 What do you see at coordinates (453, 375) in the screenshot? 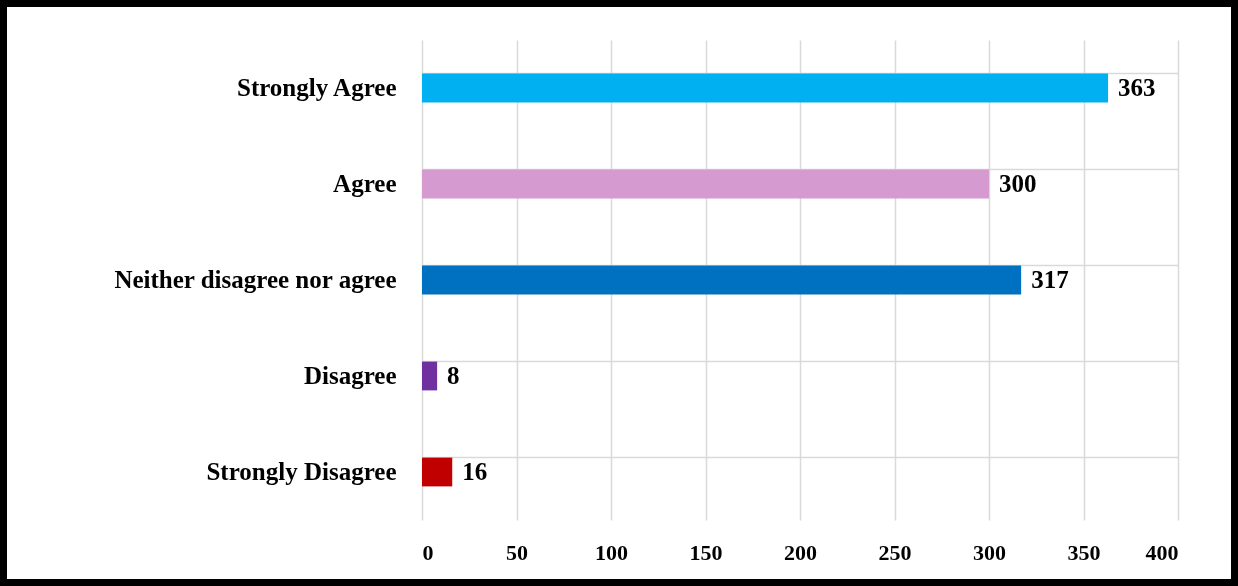
I see `data-label: 8` at bounding box center [453, 375].